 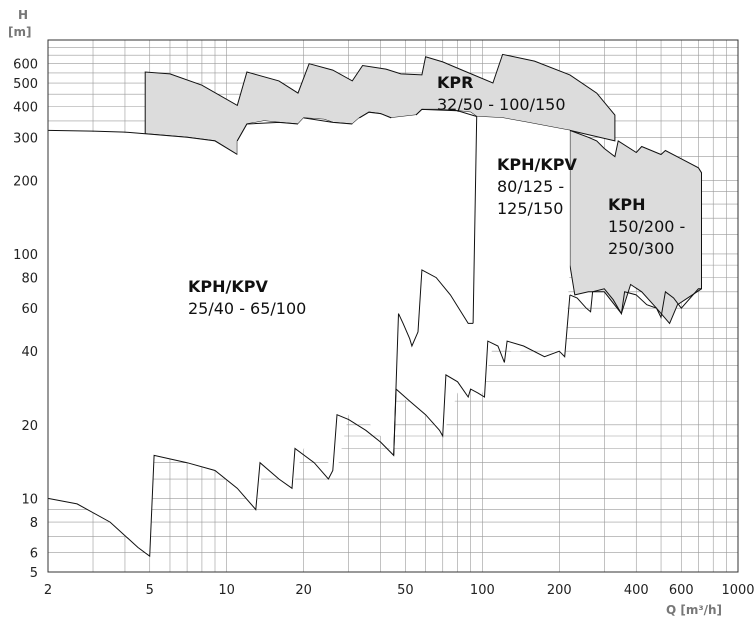 What do you see at coordinates (29, 426) in the screenshot?
I see `y-tick-label: 20` at bounding box center [29, 426].